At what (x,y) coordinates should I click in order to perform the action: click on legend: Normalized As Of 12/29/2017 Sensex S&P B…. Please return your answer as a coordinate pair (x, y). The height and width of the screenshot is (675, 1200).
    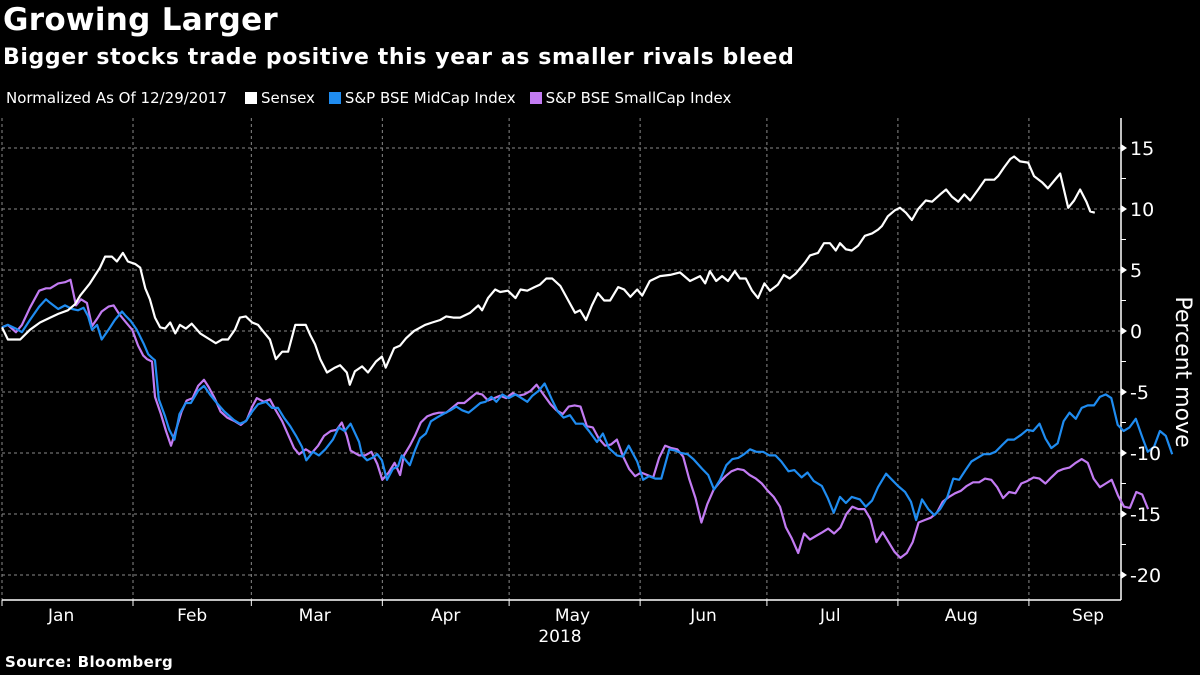
    Looking at the image, I should click on (375, 98).